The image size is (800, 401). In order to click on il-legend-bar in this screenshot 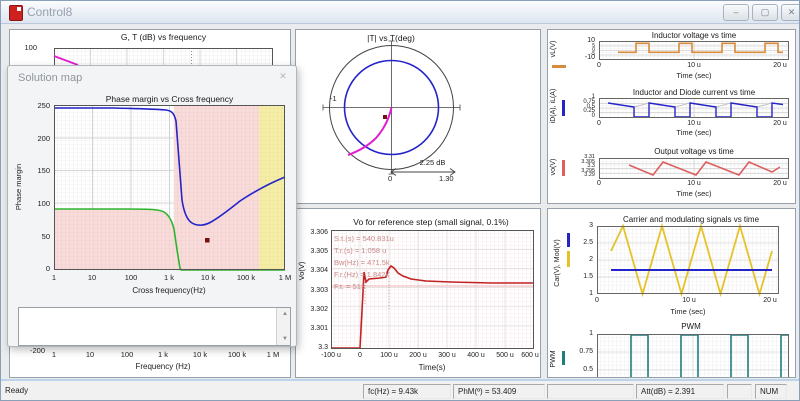, I will do `click(563, 108)`.